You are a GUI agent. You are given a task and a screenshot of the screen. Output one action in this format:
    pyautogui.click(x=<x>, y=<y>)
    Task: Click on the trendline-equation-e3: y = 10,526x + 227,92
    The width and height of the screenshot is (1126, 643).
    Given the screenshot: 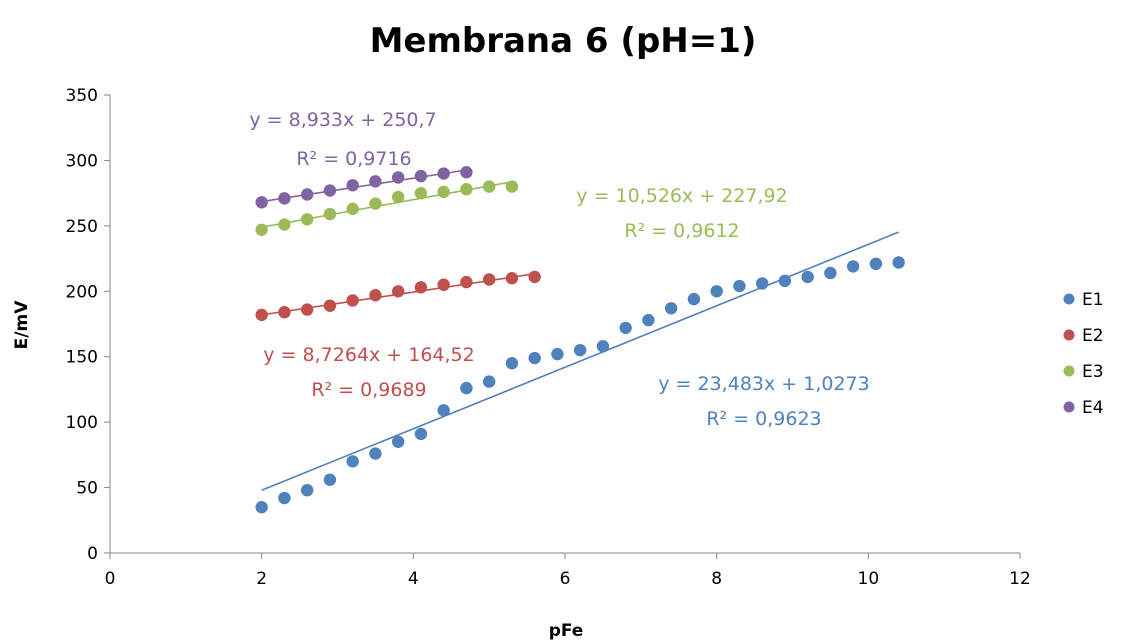 What is the action you would take?
    pyautogui.click(x=681, y=196)
    